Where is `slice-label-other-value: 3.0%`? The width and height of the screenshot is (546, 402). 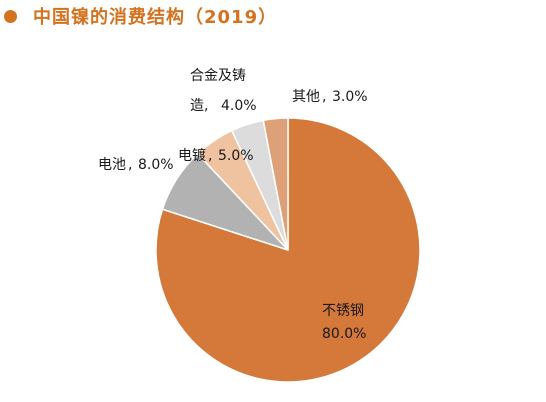
slice-label-other-value: 3.0% is located at coordinates (350, 97).